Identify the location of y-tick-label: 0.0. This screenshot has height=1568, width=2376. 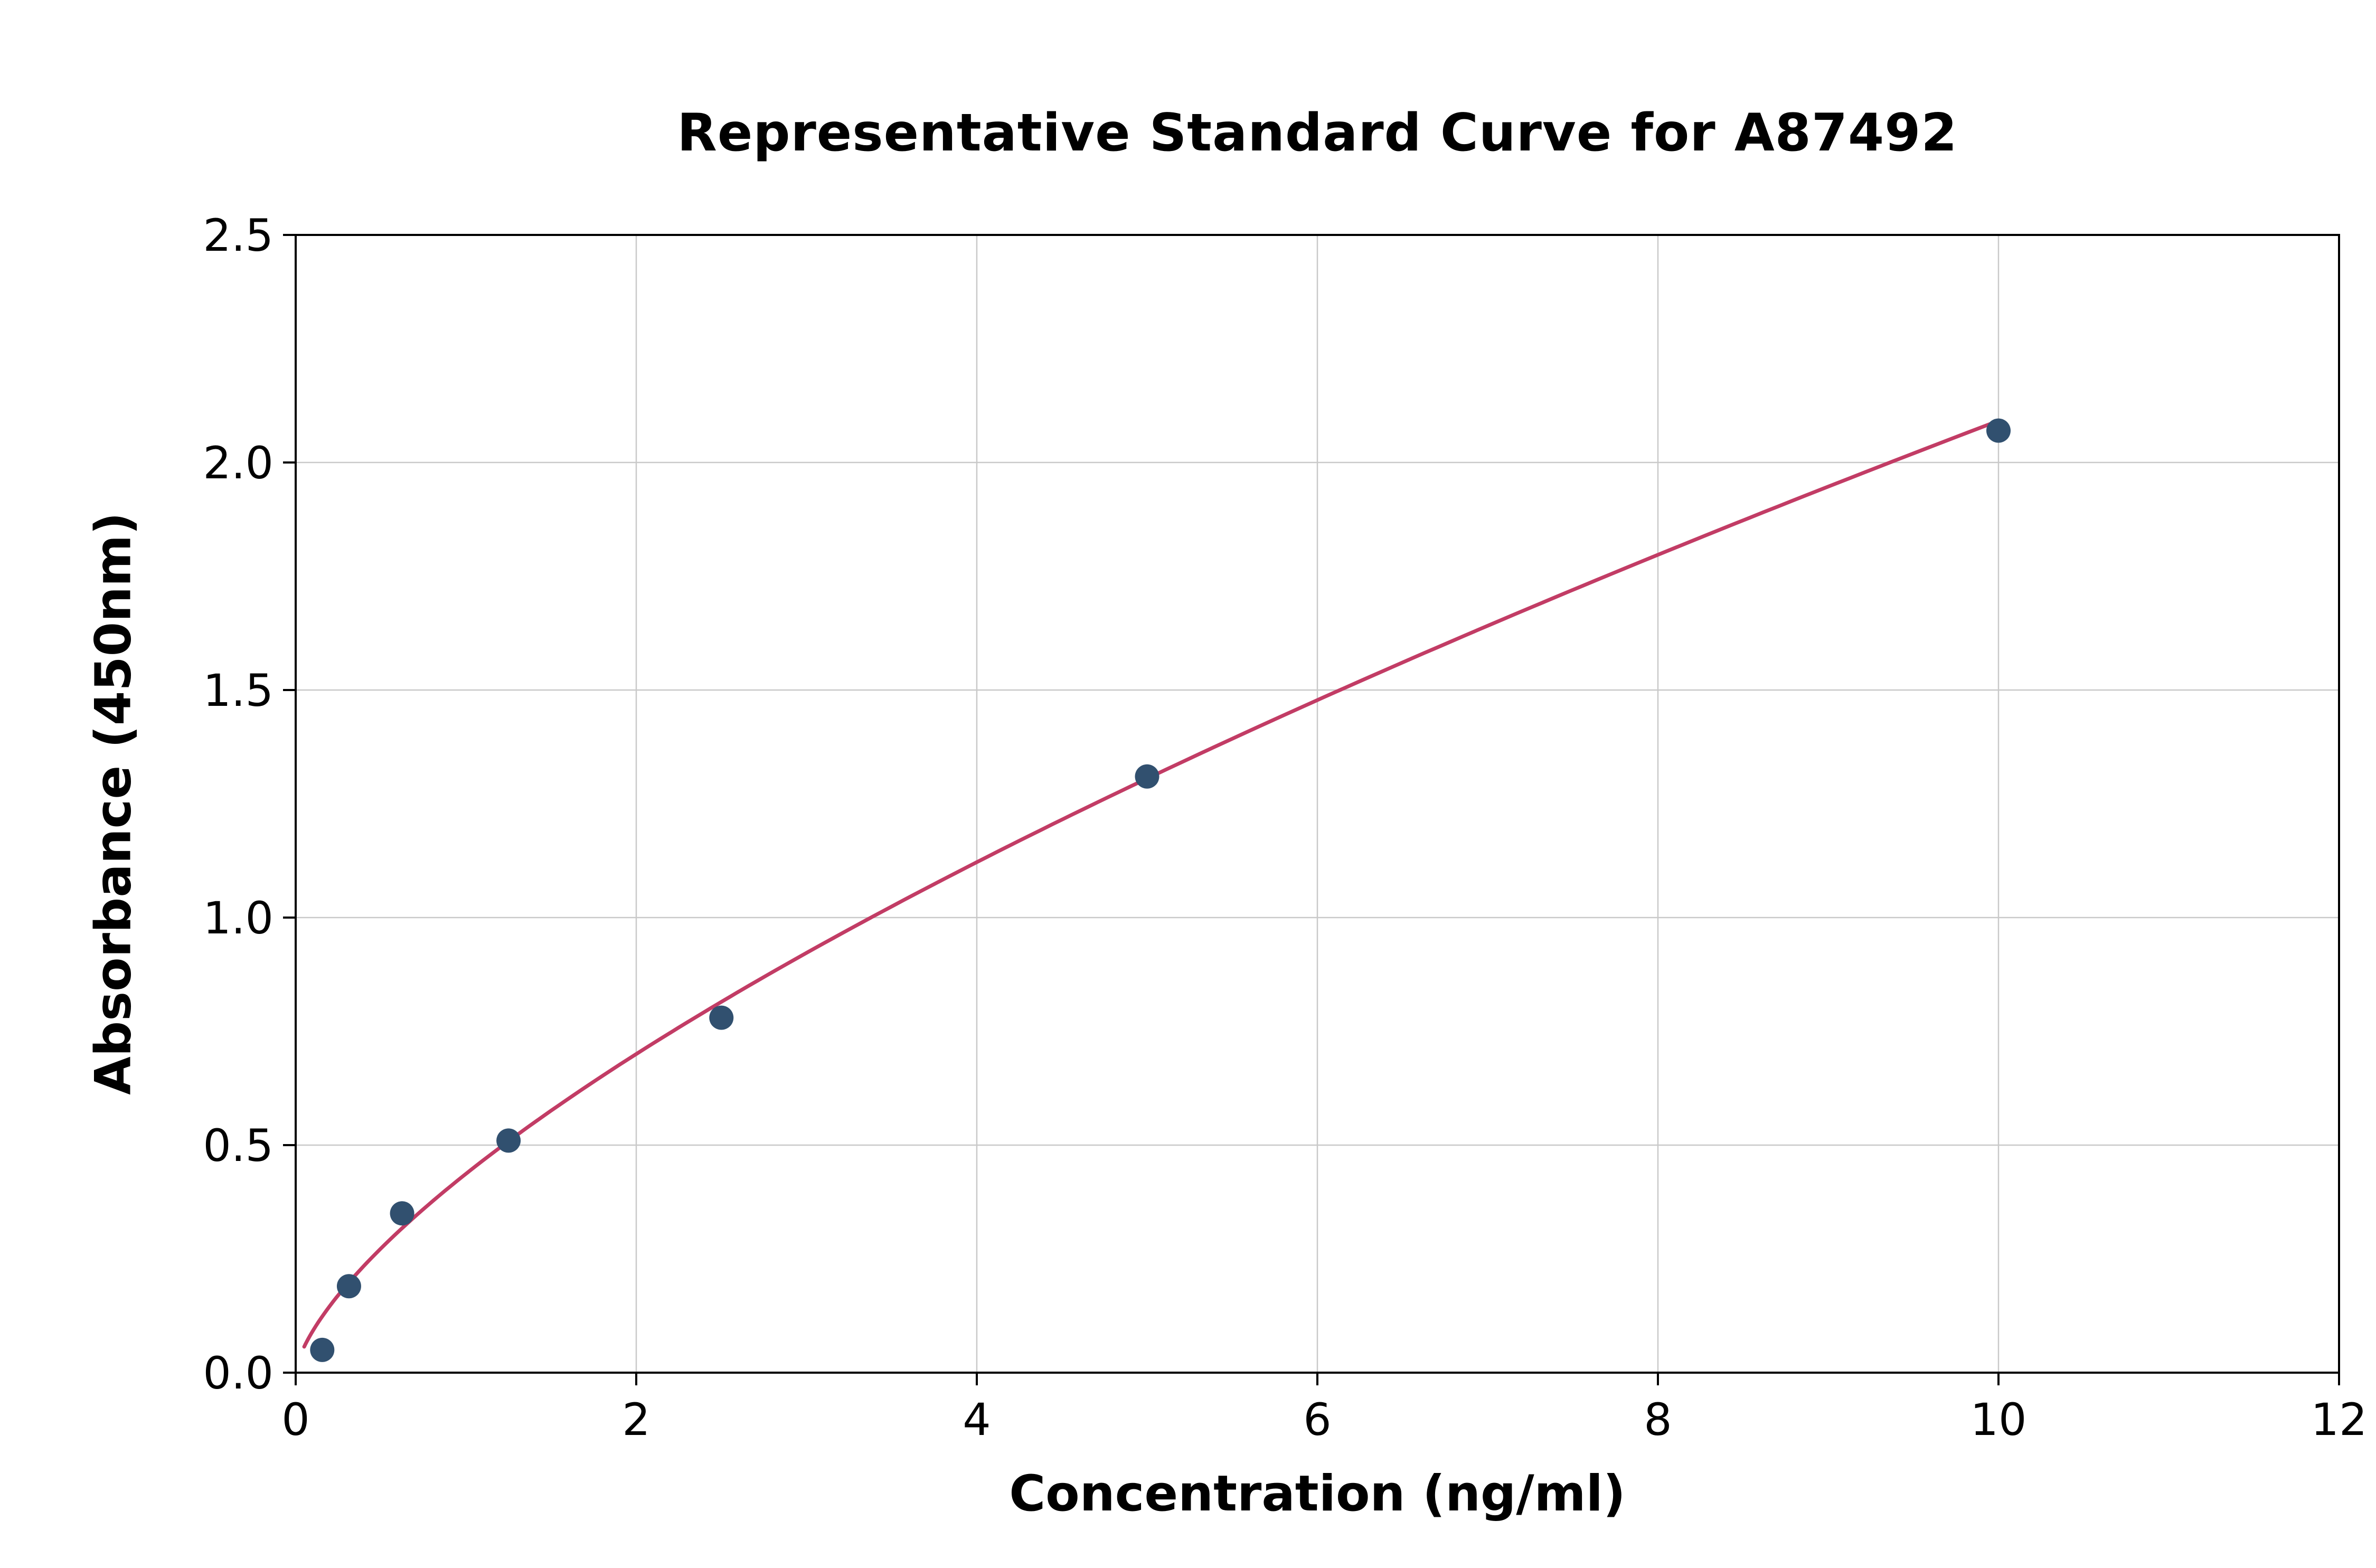
(239, 1373).